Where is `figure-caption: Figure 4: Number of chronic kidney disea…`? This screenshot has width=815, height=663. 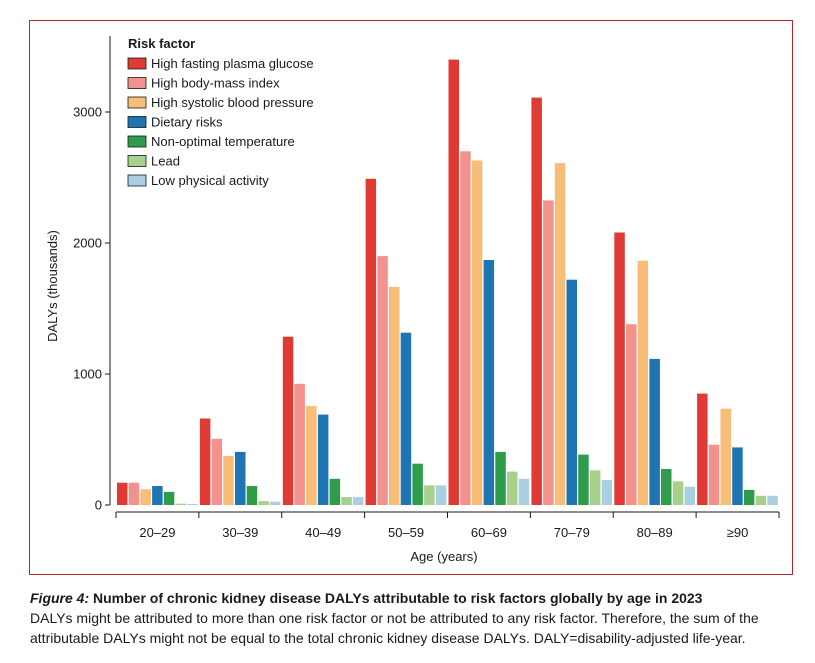
figure-caption: Figure 4: Number of chronic kidney disea… is located at coordinates (417, 618).